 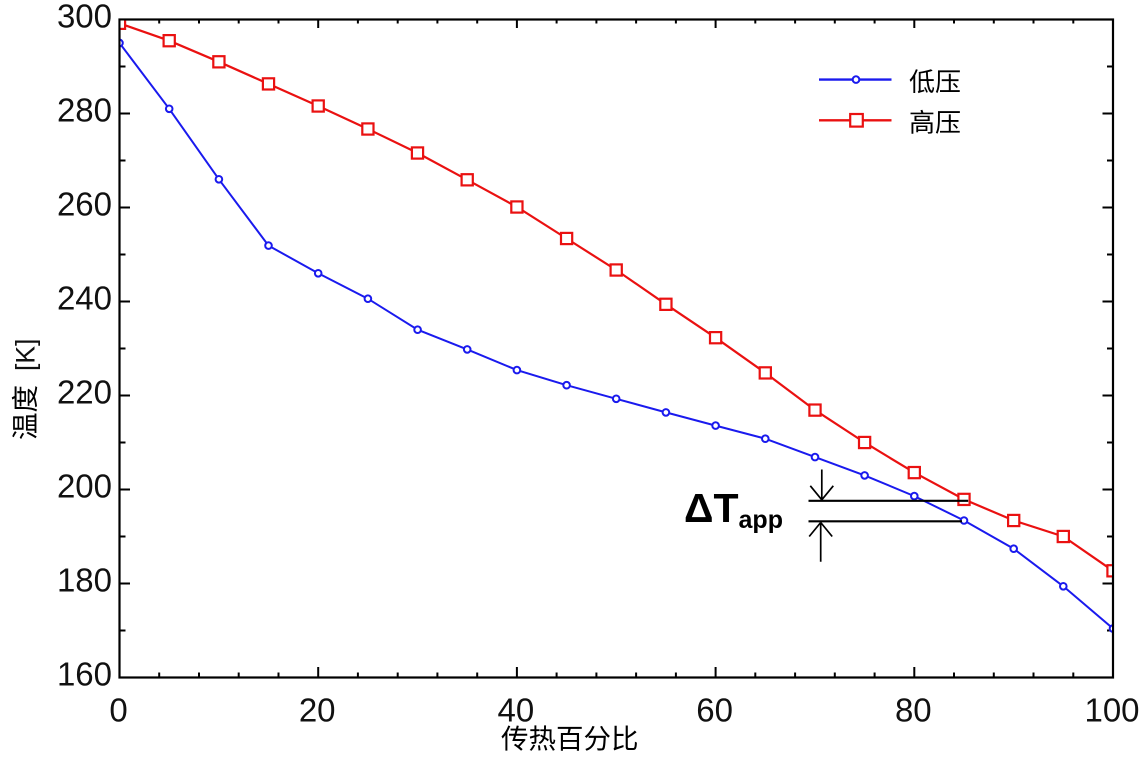 What do you see at coordinates (1111, 710) in the screenshot?
I see `svg-text: 100` at bounding box center [1111, 710].